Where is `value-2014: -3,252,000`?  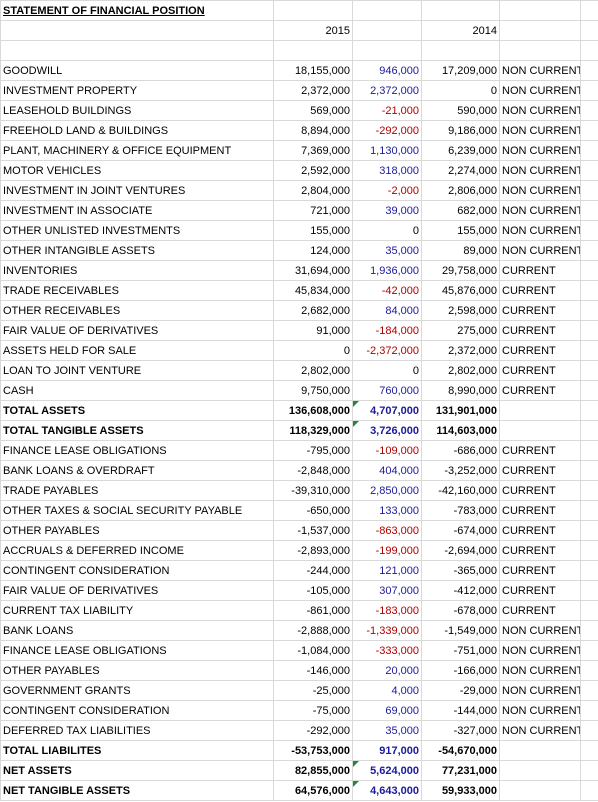 value-2014: -3,252,000 is located at coordinates (460, 470).